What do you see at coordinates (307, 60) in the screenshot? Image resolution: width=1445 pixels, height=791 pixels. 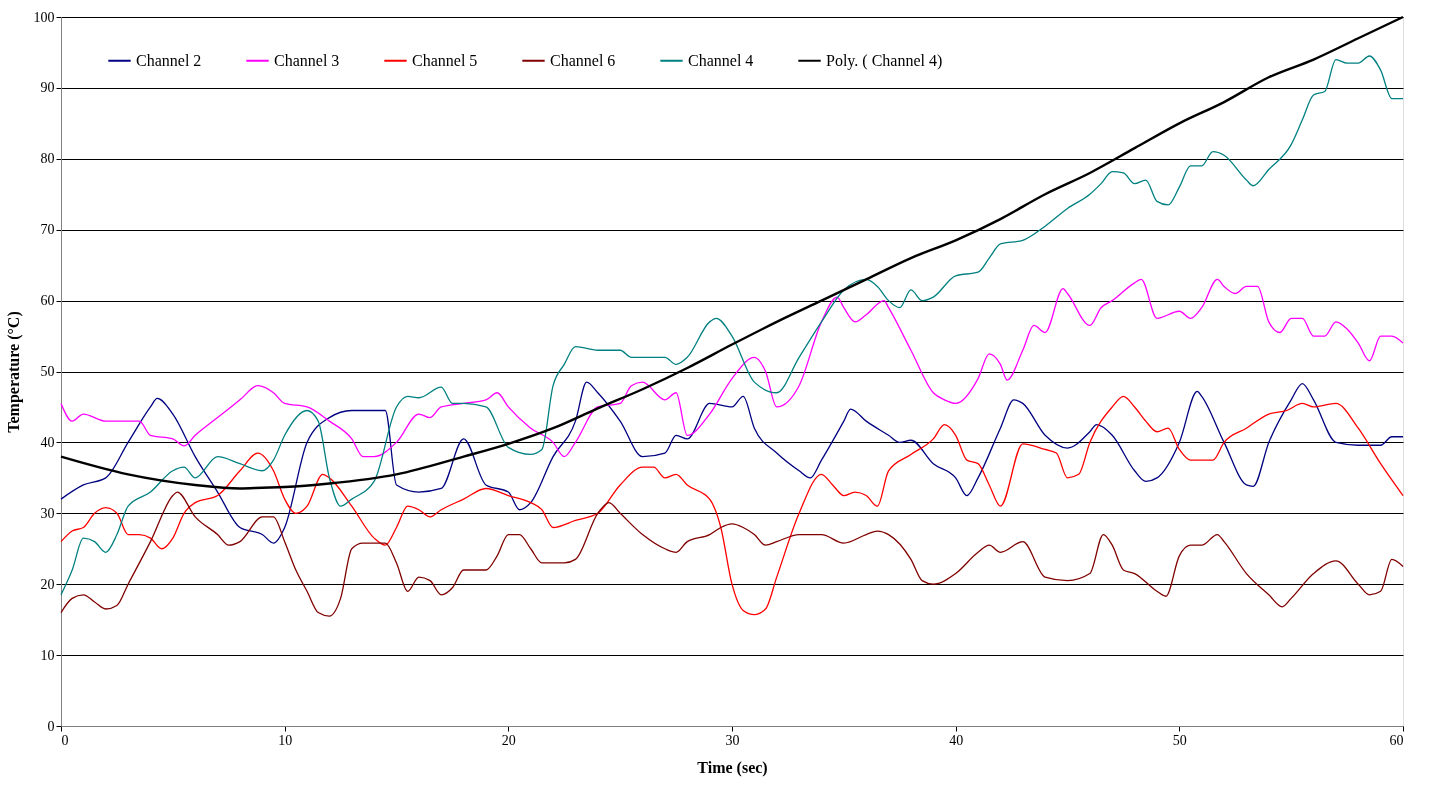 I see `legend-label: Channel 3` at bounding box center [307, 60].